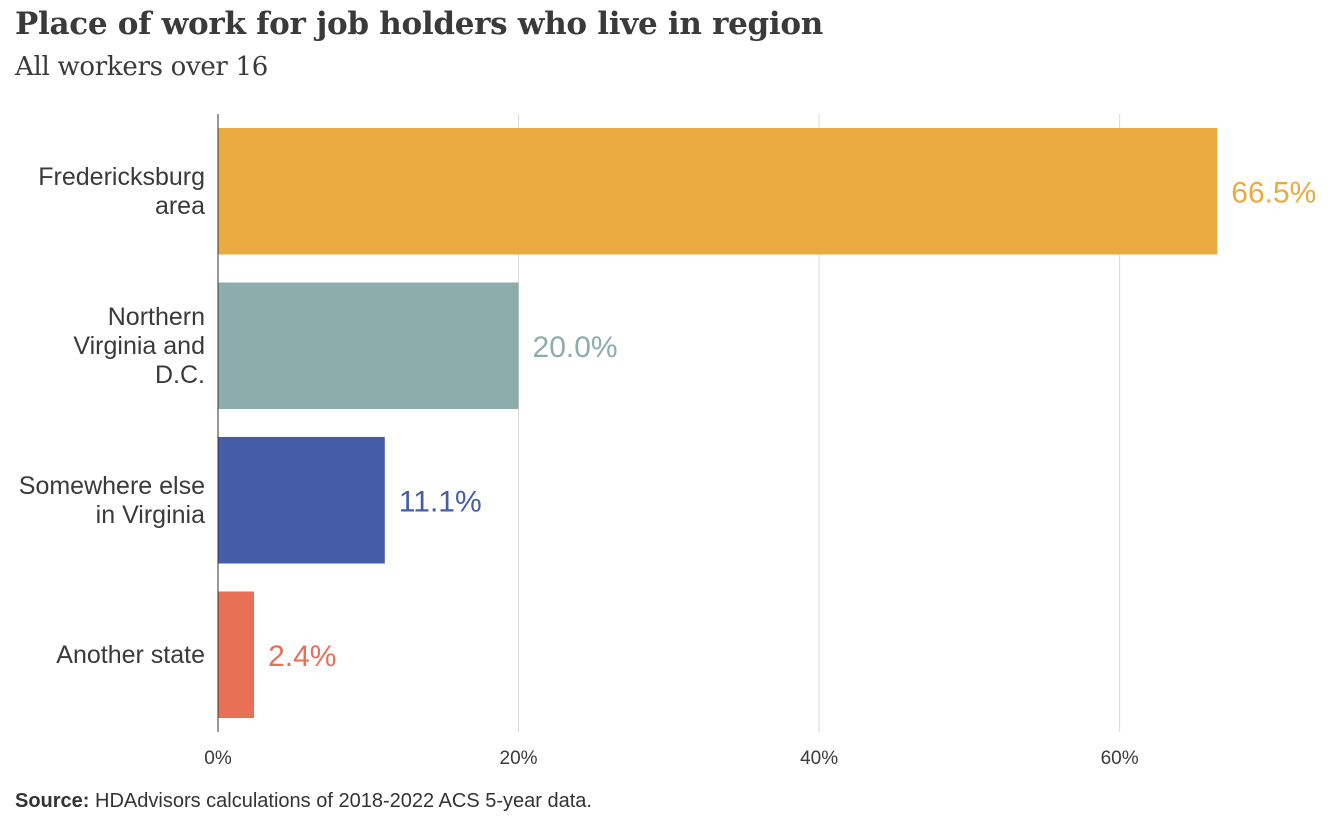 This screenshot has width=1344, height=830. Describe the element at coordinates (180, 375) in the screenshot. I see `category-label-line: D.C.` at that location.